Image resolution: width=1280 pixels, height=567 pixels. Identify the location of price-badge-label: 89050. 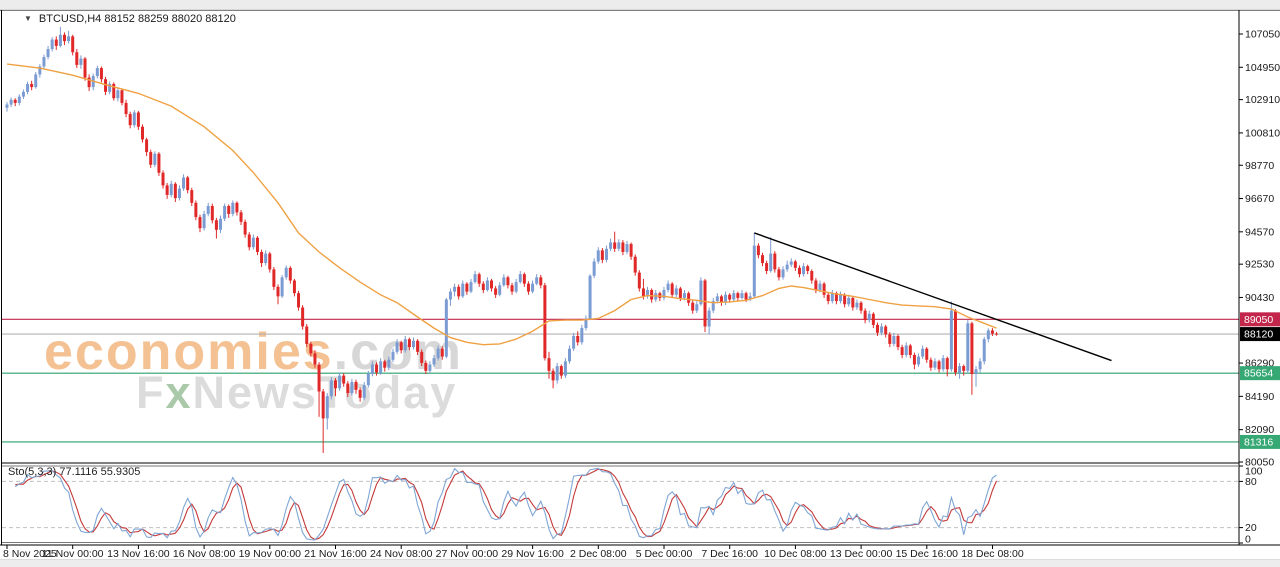
(1258, 320).